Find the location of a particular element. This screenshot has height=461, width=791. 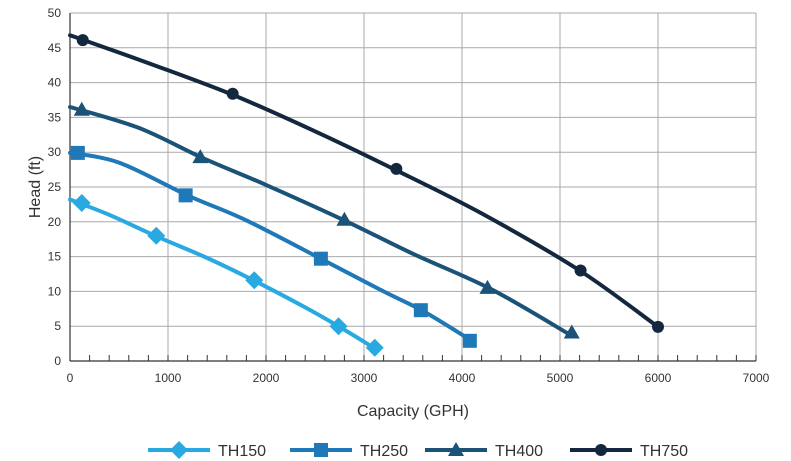

legend-label: TH400 is located at coordinates (519, 451).